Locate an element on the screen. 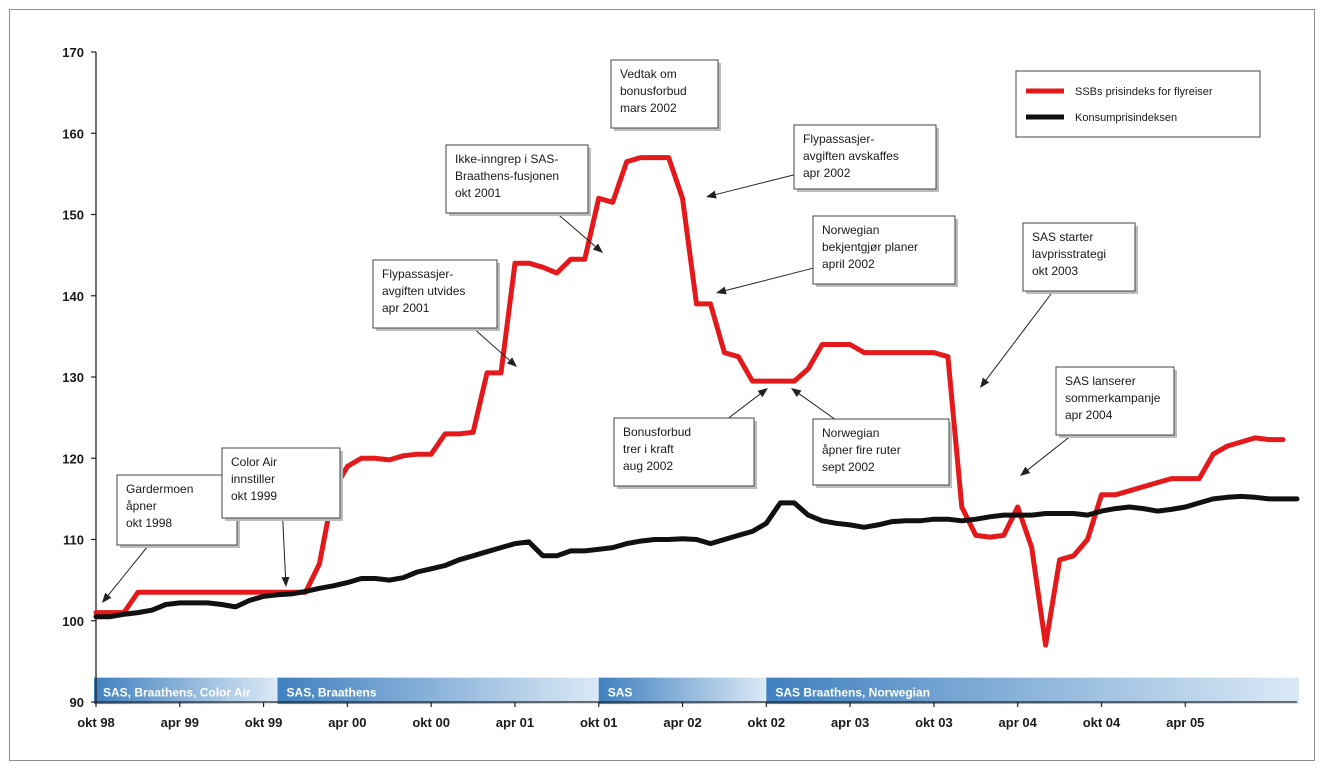 The width and height of the screenshot is (1325, 771). x-tick-label: apr 99 is located at coordinates (180, 722).